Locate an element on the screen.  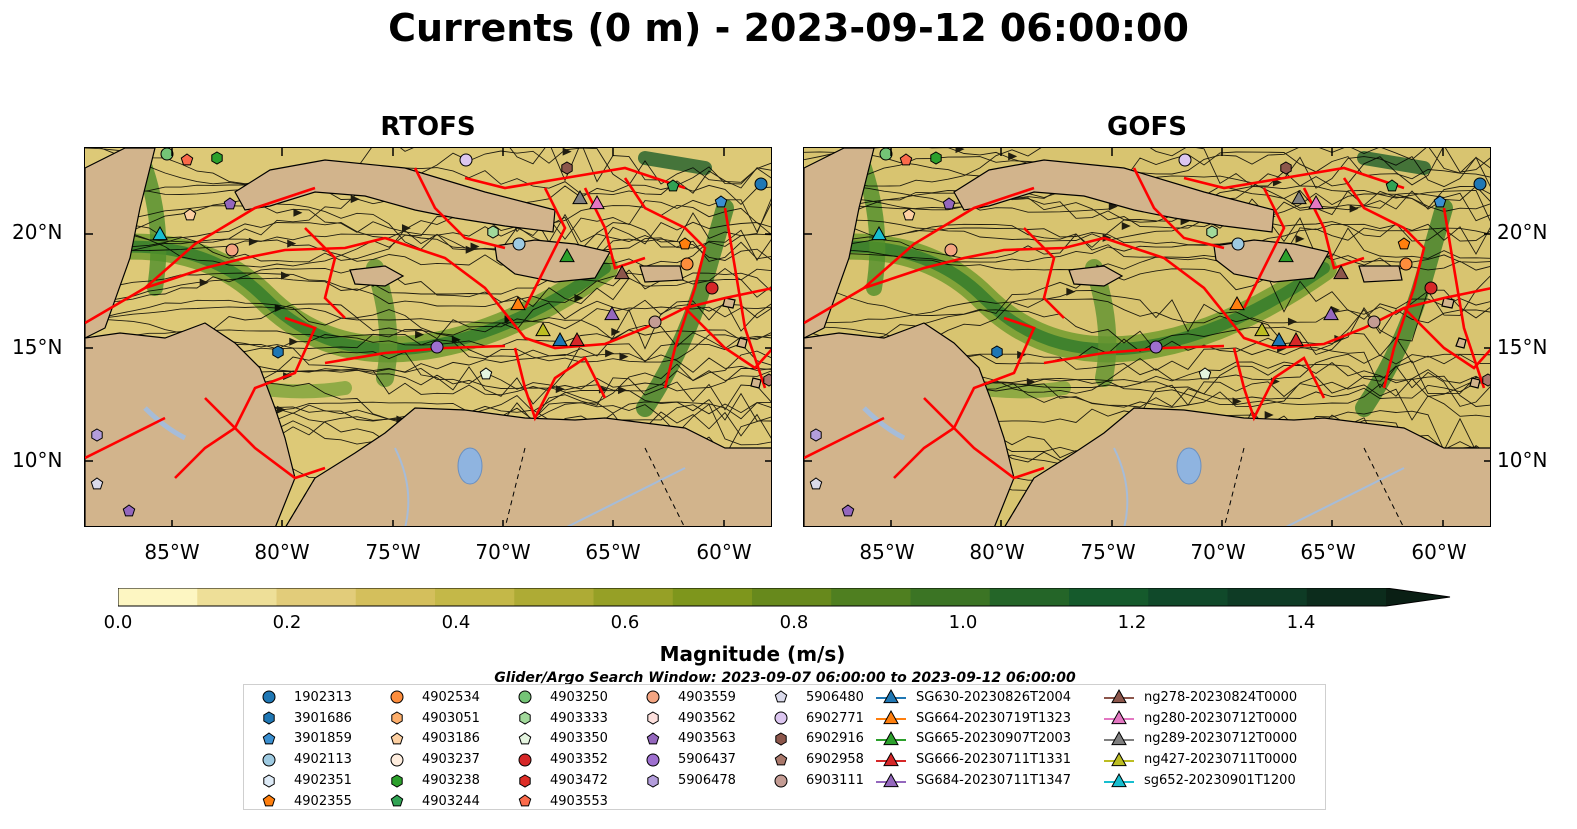
colorbar-tick-2: 0.4 is located at coordinates (456, 622).